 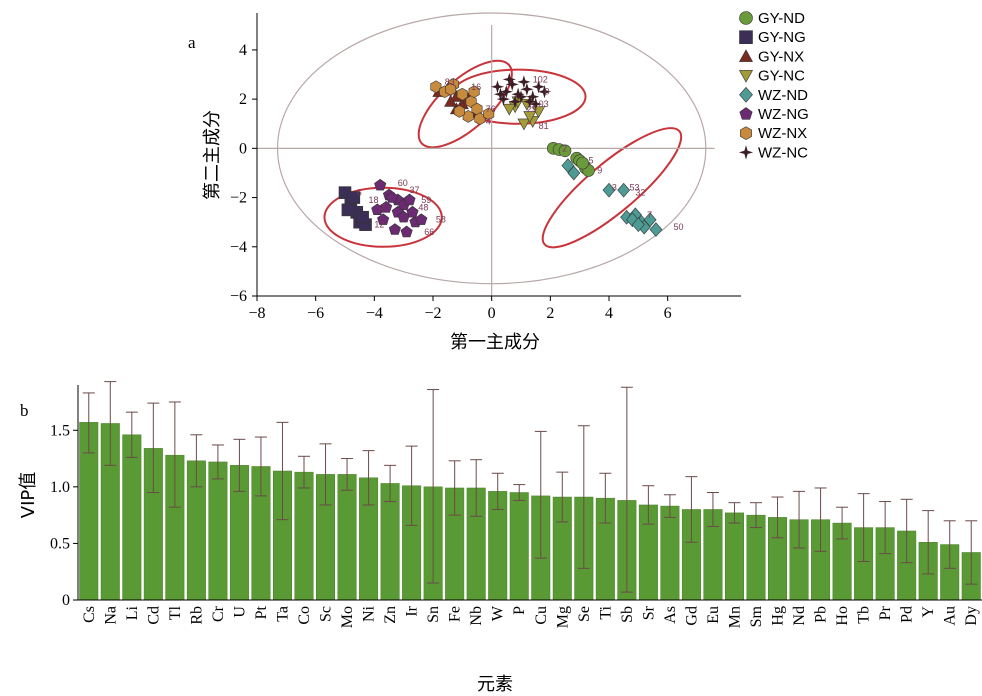 What do you see at coordinates (347, 617) in the screenshot?
I see `category-label: Mo` at bounding box center [347, 617].